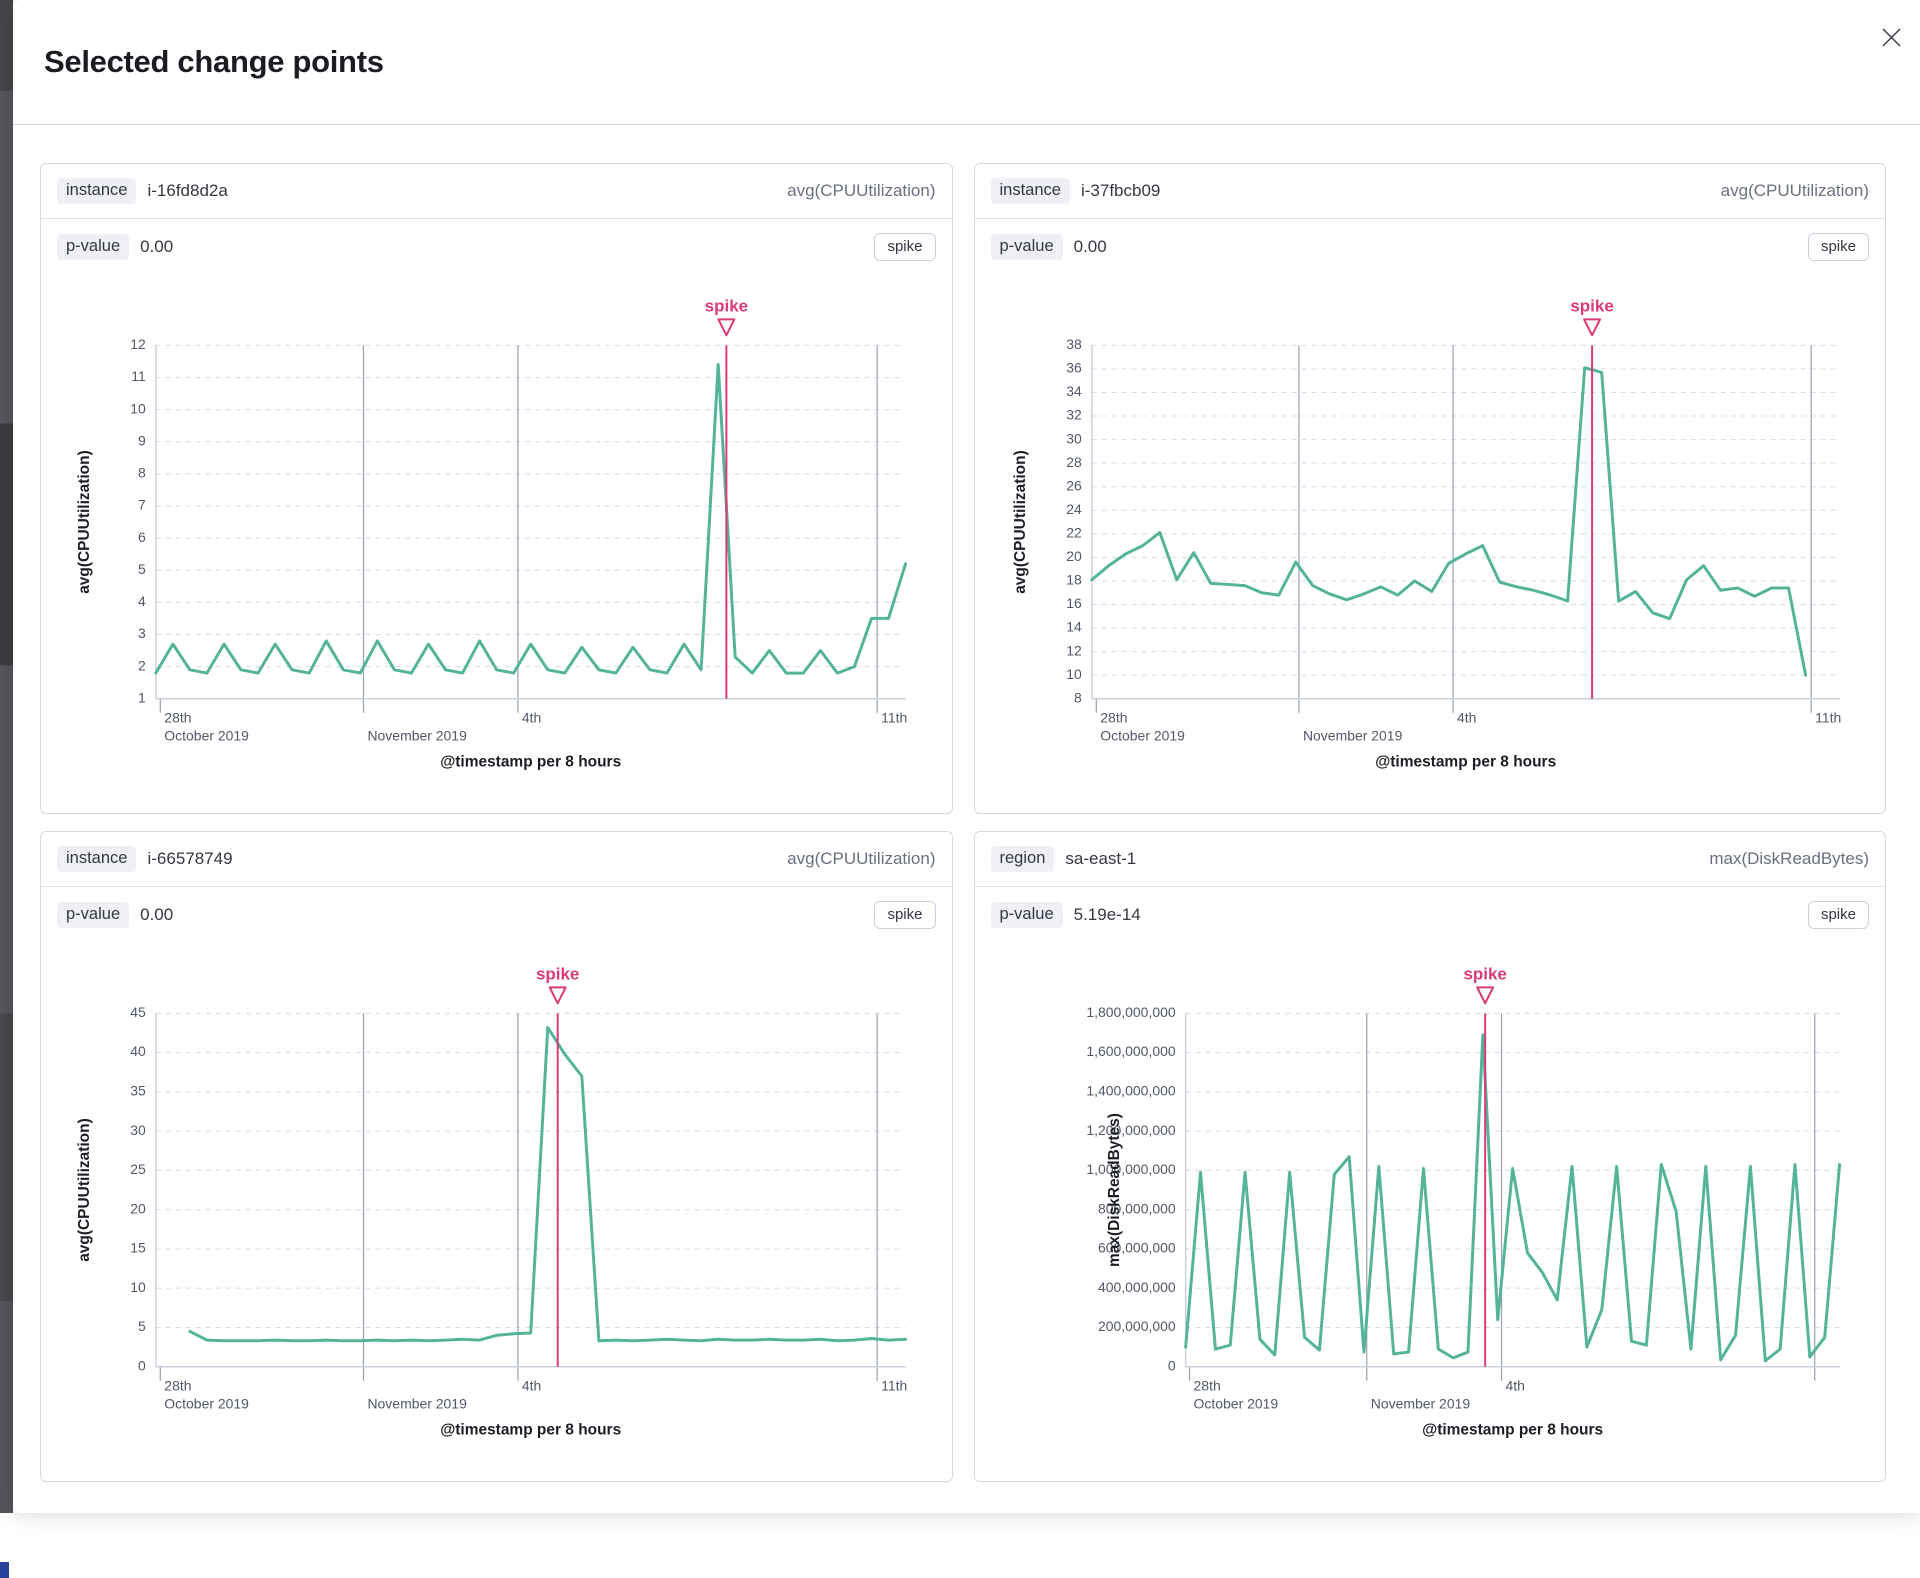 The image size is (1920, 1578). I want to click on y-tick-label: 11, so click(138, 376).